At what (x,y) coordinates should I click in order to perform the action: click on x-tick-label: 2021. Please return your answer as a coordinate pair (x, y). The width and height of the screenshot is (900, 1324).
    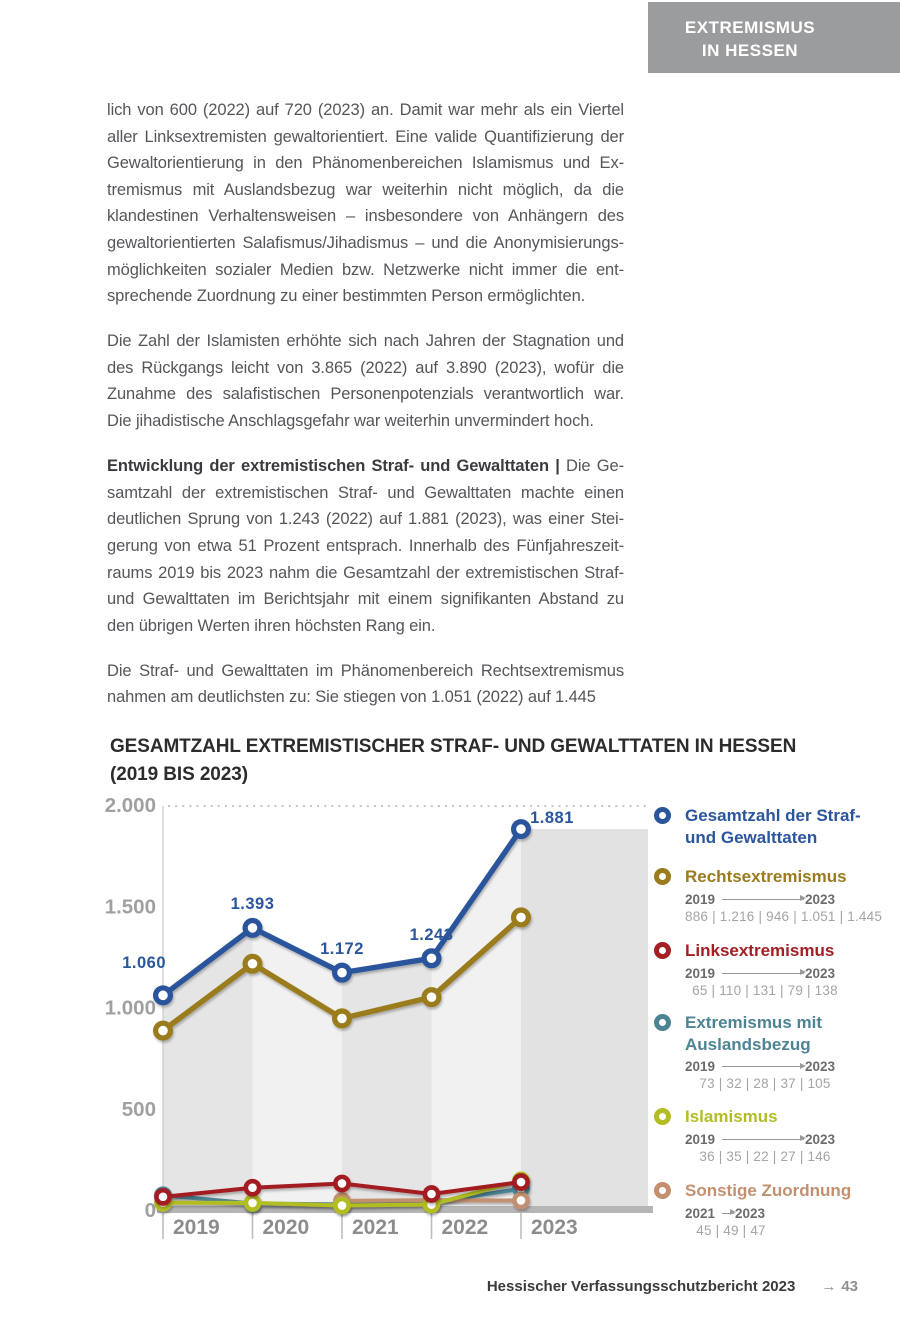
    Looking at the image, I should click on (375, 1227).